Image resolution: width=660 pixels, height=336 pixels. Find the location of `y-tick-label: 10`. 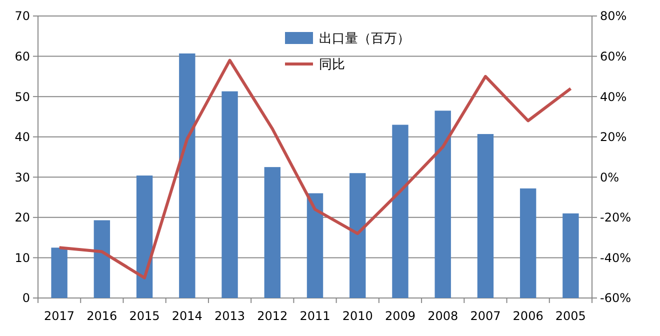

y-tick-label: 10 is located at coordinates (22, 257).